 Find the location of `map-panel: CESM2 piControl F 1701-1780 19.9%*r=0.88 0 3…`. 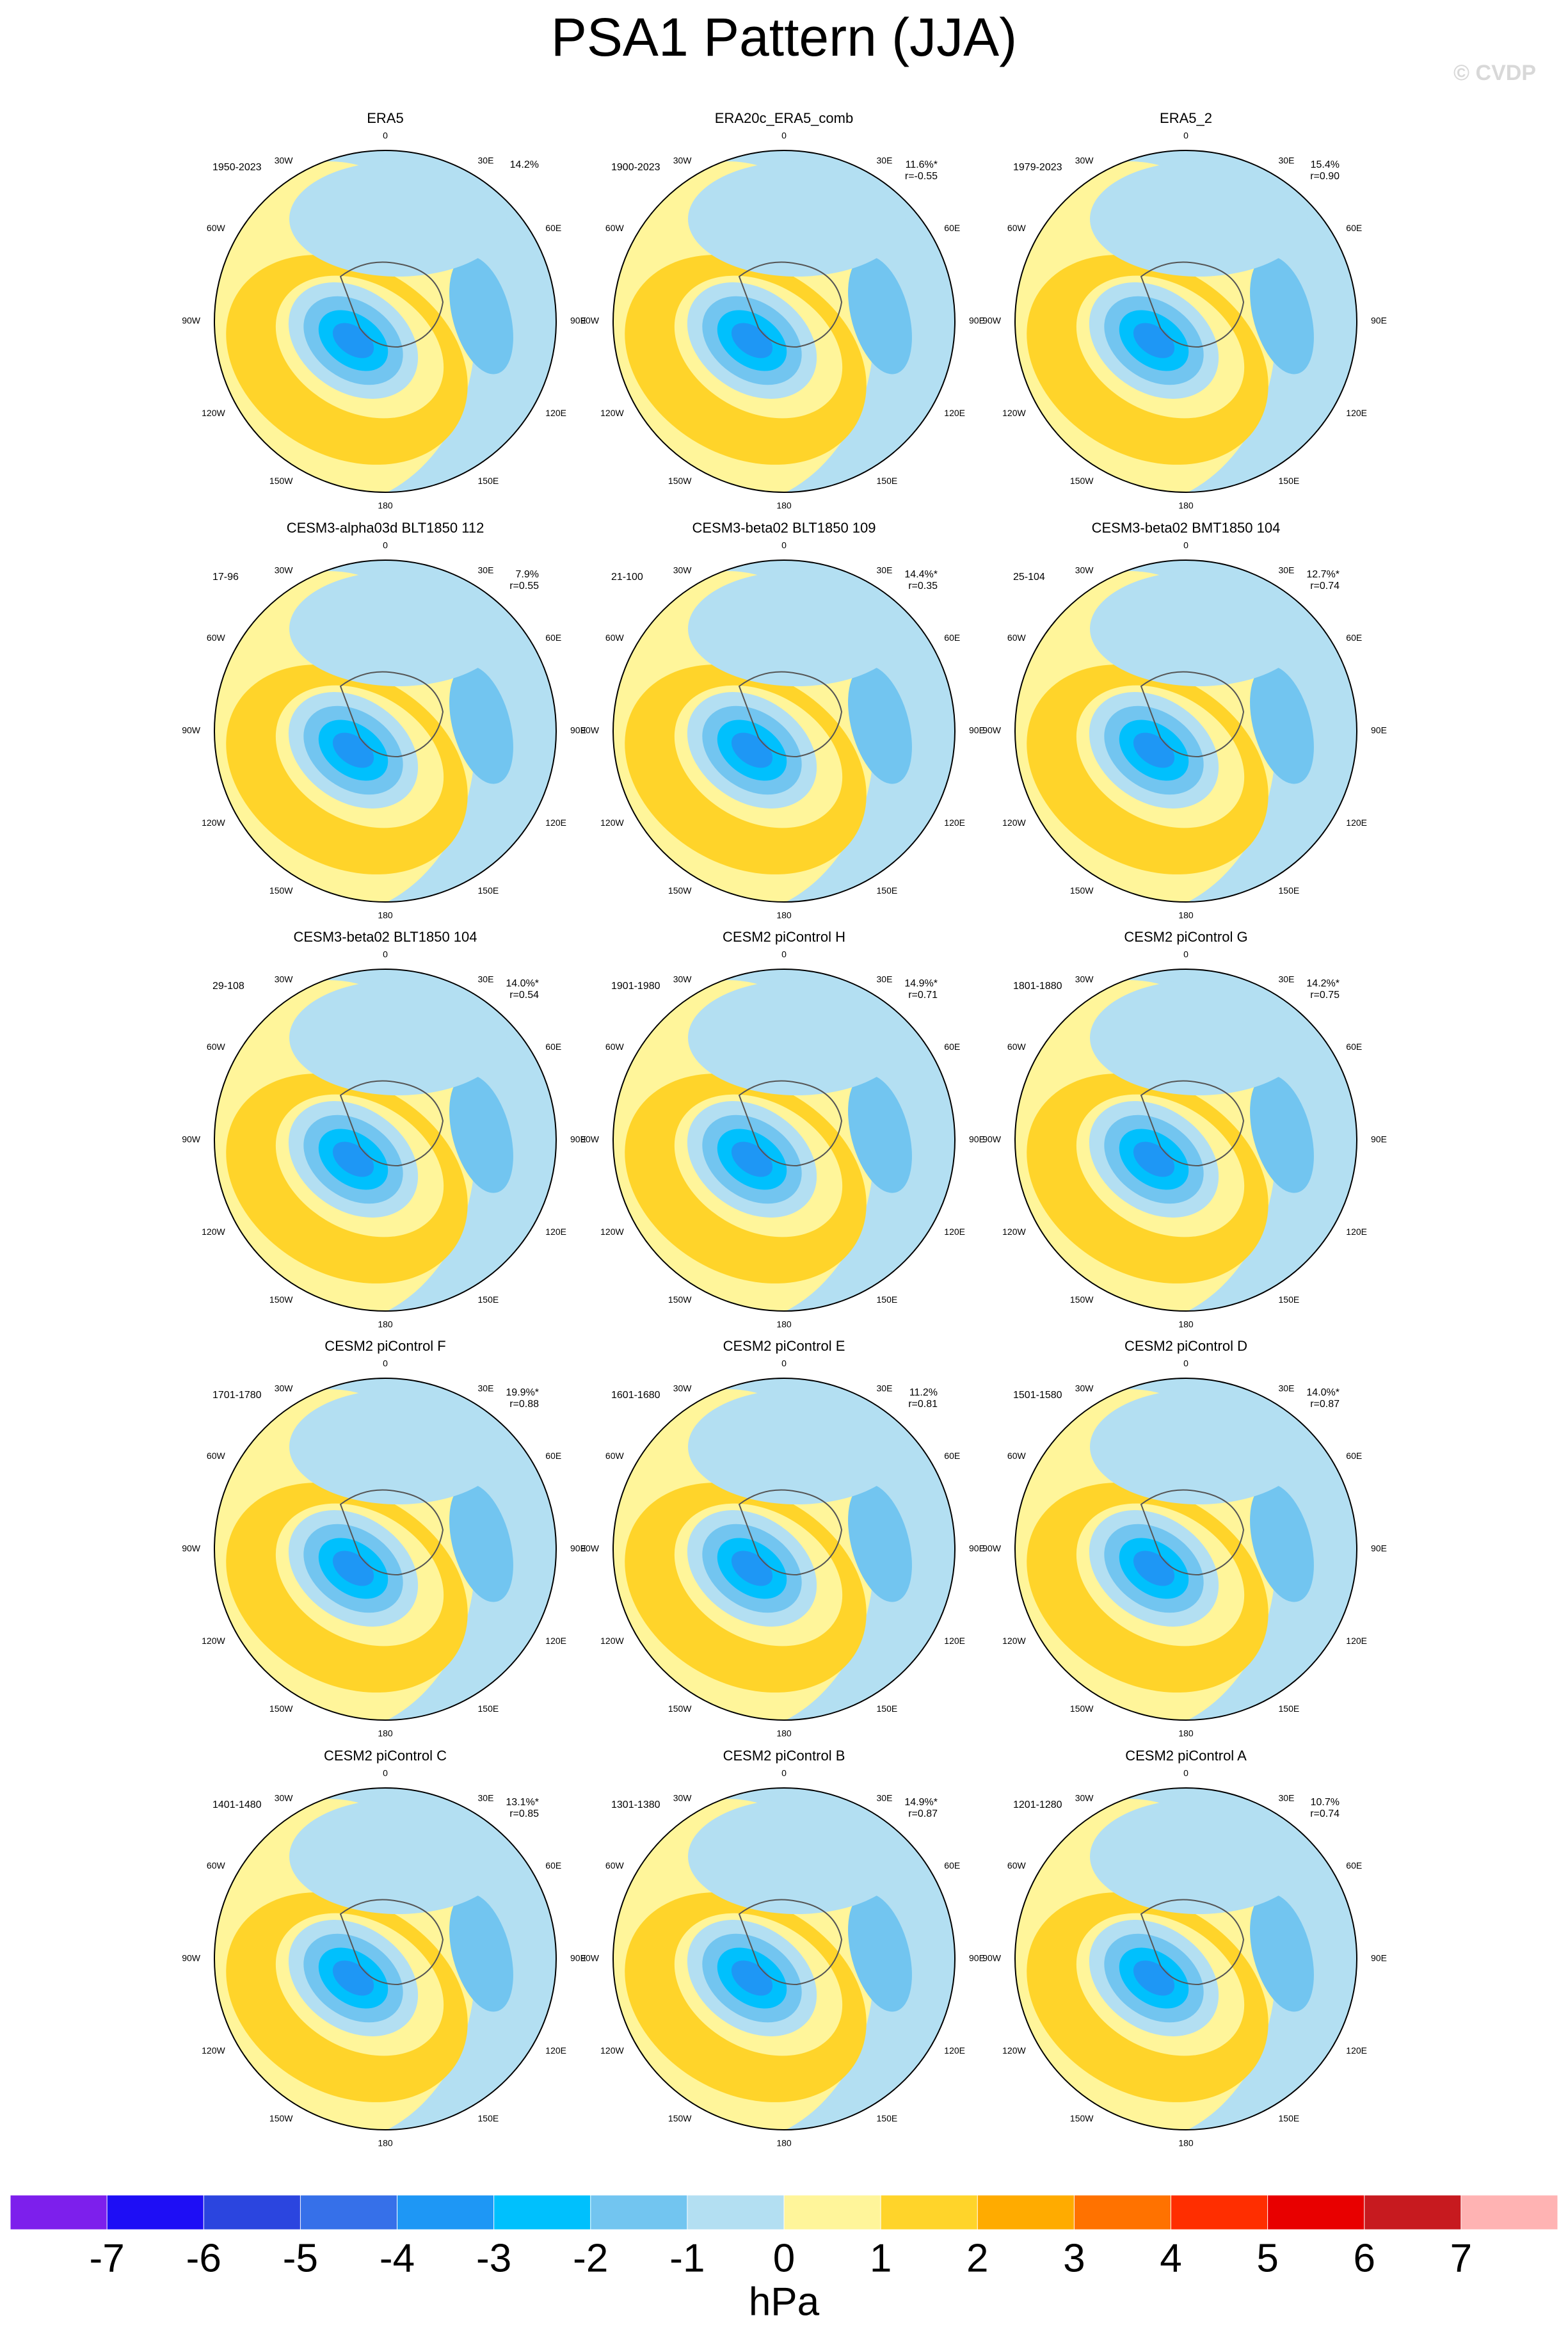

map-panel: CESM2 piControl F 1701-1780 19.9%*r=0.88 0 3… is located at coordinates (384, 1539).